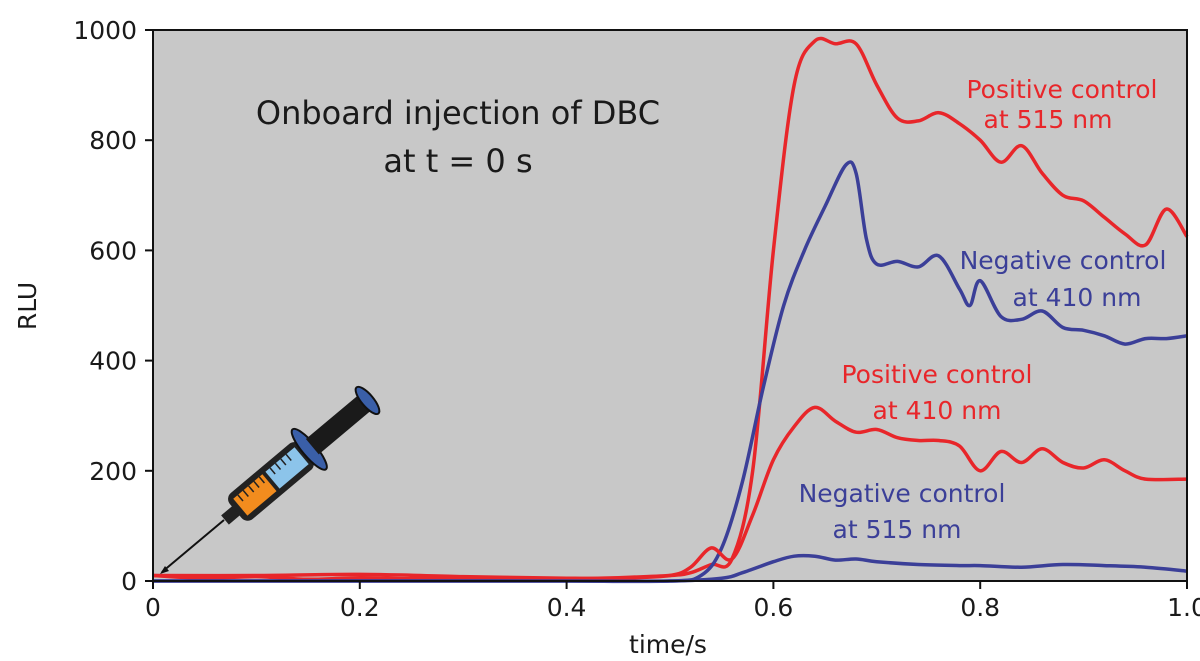 The height and width of the screenshot is (661, 1200). Describe the element at coordinates (113, 471) in the screenshot. I see `y-tick-label: 200` at that location.